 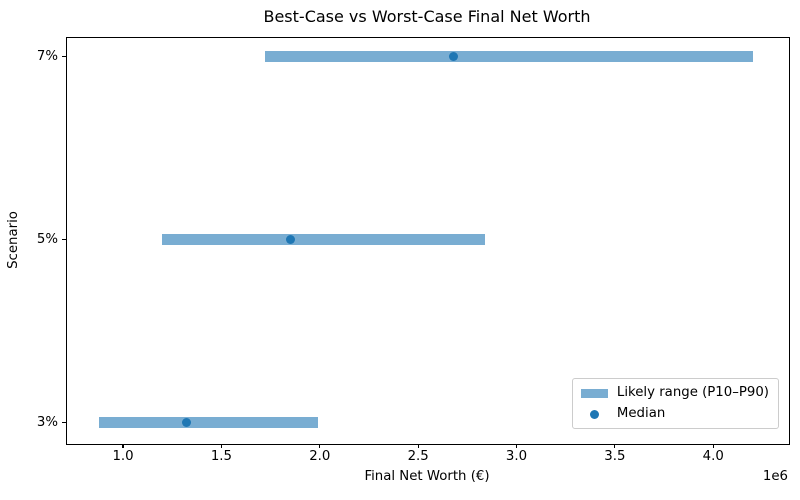 I want to click on range-bar-7%, so click(x=508, y=57).